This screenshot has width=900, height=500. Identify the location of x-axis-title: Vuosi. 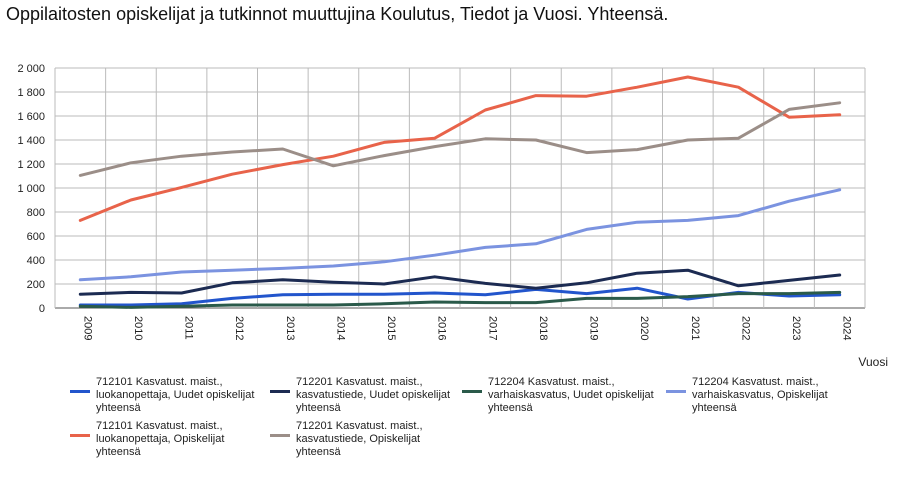
(873, 362).